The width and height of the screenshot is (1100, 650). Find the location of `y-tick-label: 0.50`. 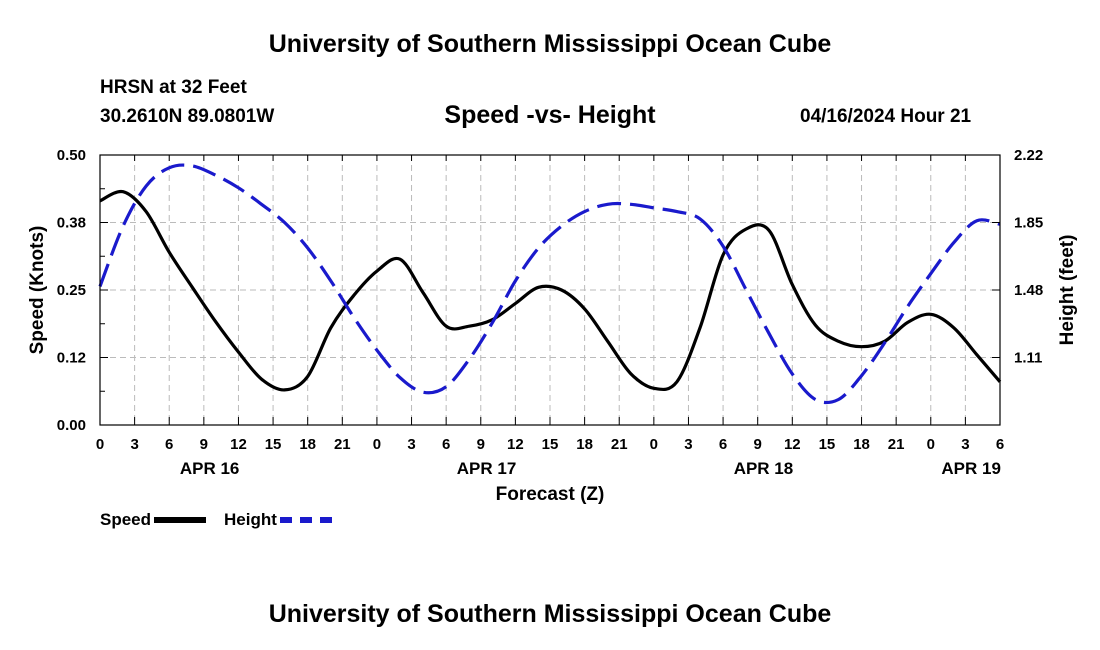

y-tick-label: 0.50 is located at coordinates (71, 155).